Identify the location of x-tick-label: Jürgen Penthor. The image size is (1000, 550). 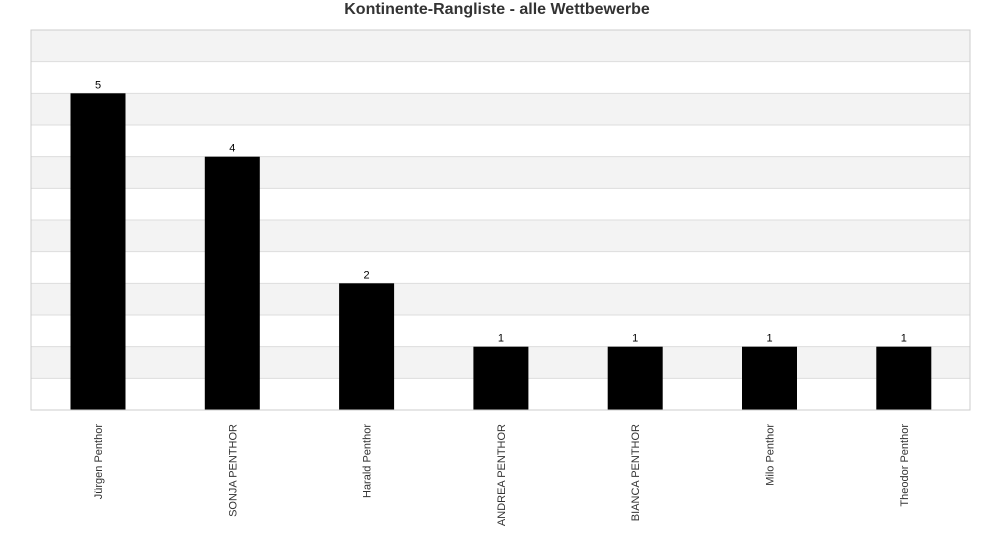
(99, 462).